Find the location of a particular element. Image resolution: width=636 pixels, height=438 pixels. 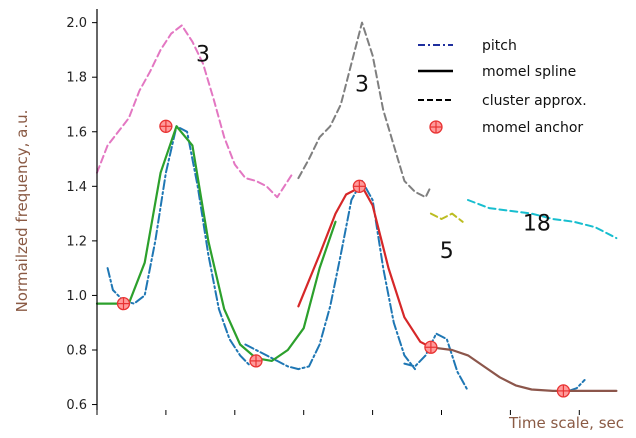

x-axis-label: Time scale, sec is located at coordinates (566, 423).